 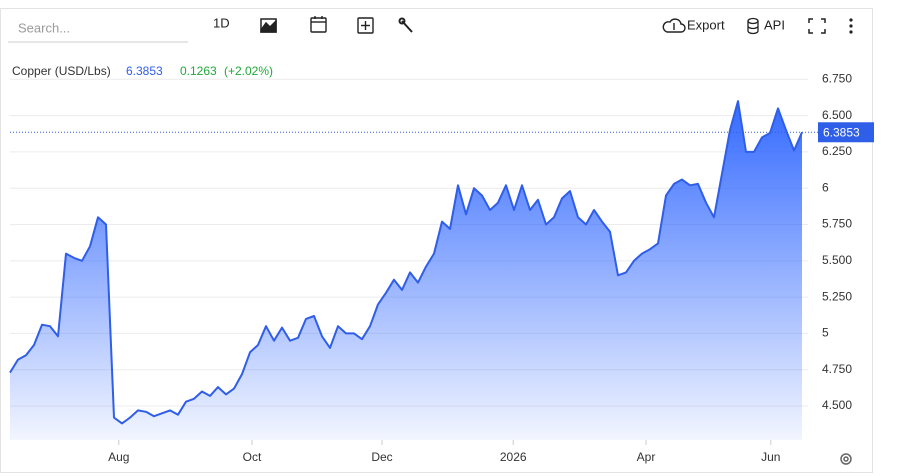 I want to click on last-price: 6.3853, so click(x=144, y=71).